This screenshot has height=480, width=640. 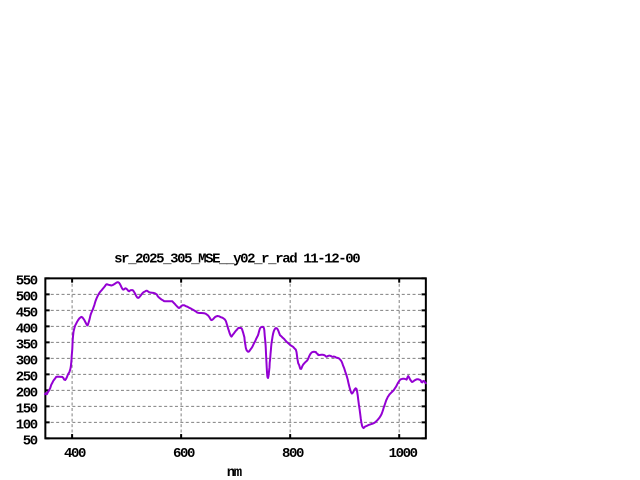 I want to click on svg-text: 800, so click(x=293, y=454).